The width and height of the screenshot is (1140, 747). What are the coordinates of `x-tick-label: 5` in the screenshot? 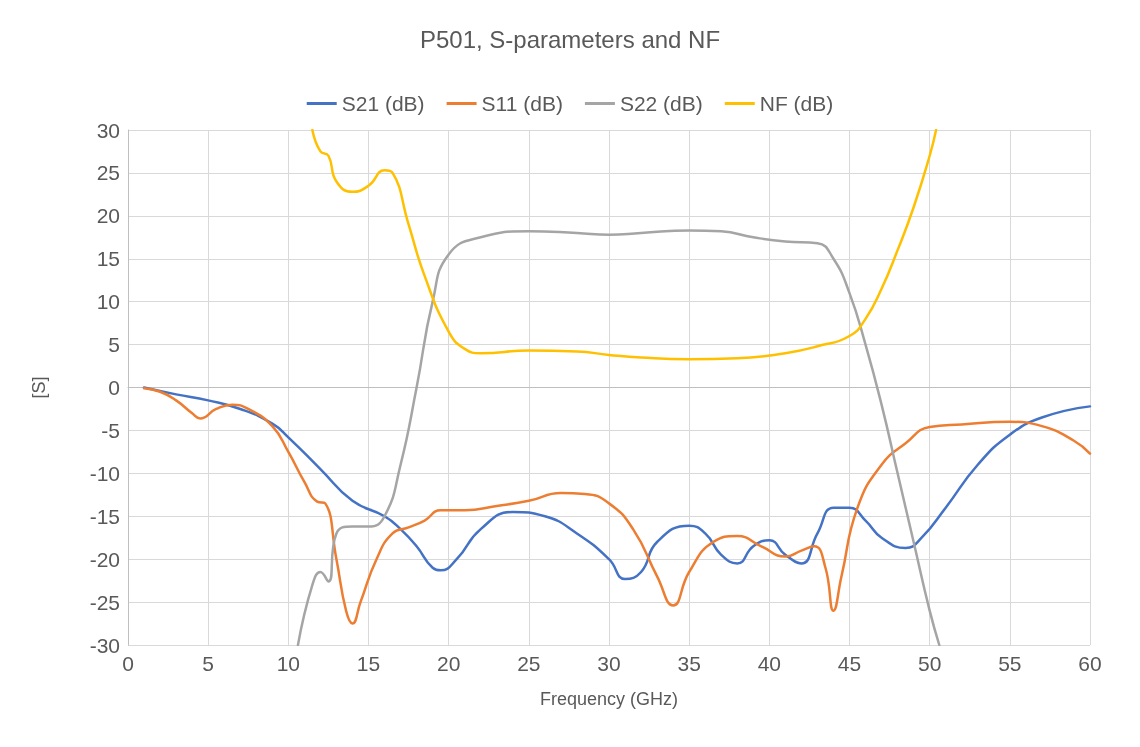 It's located at (208, 663).